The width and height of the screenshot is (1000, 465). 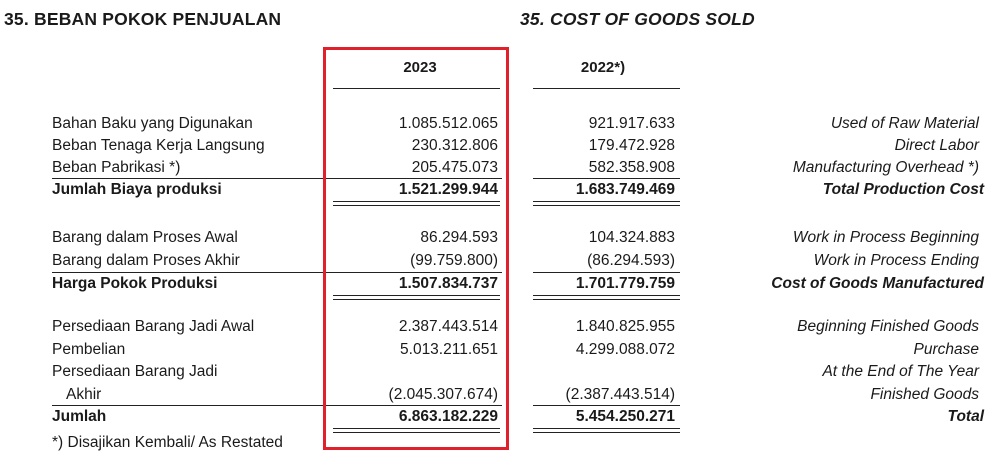 What do you see at coordinates (631, 237) in the screenshot?
I see `value-2022: 104.324.883` at bounding box center [631, 237].